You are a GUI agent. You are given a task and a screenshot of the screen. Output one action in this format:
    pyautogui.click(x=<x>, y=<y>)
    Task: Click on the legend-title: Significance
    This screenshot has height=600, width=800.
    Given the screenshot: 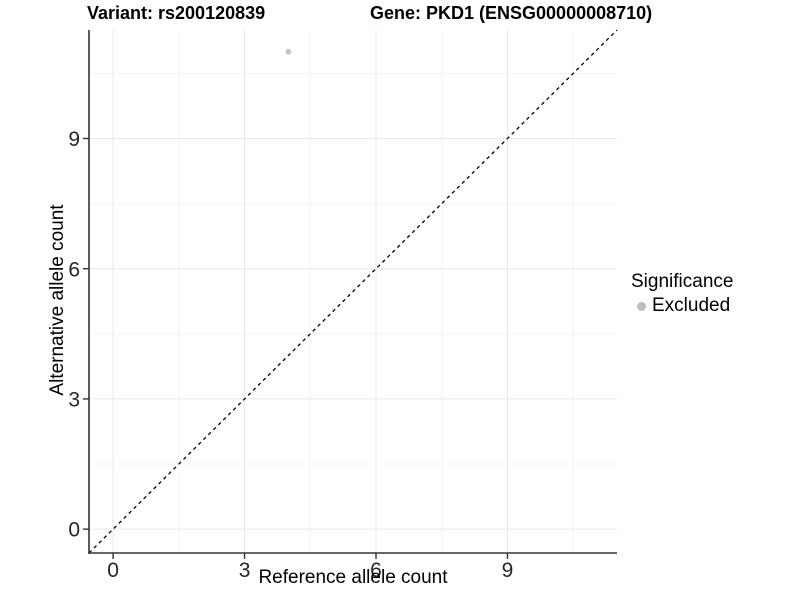 What is the action you would take?
    pyautogui.click(x=682, y=281)
    